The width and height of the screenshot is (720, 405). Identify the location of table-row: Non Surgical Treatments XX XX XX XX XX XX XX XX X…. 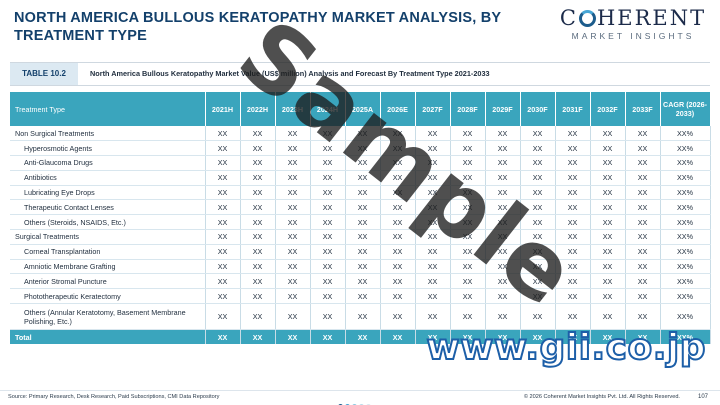
(360, 134).